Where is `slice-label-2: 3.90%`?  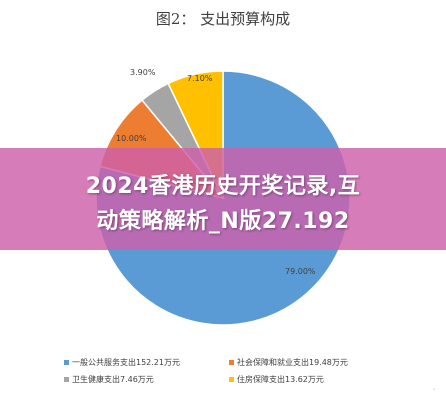
slice-label-2: 3.90% is located at coordinates (143, 72).